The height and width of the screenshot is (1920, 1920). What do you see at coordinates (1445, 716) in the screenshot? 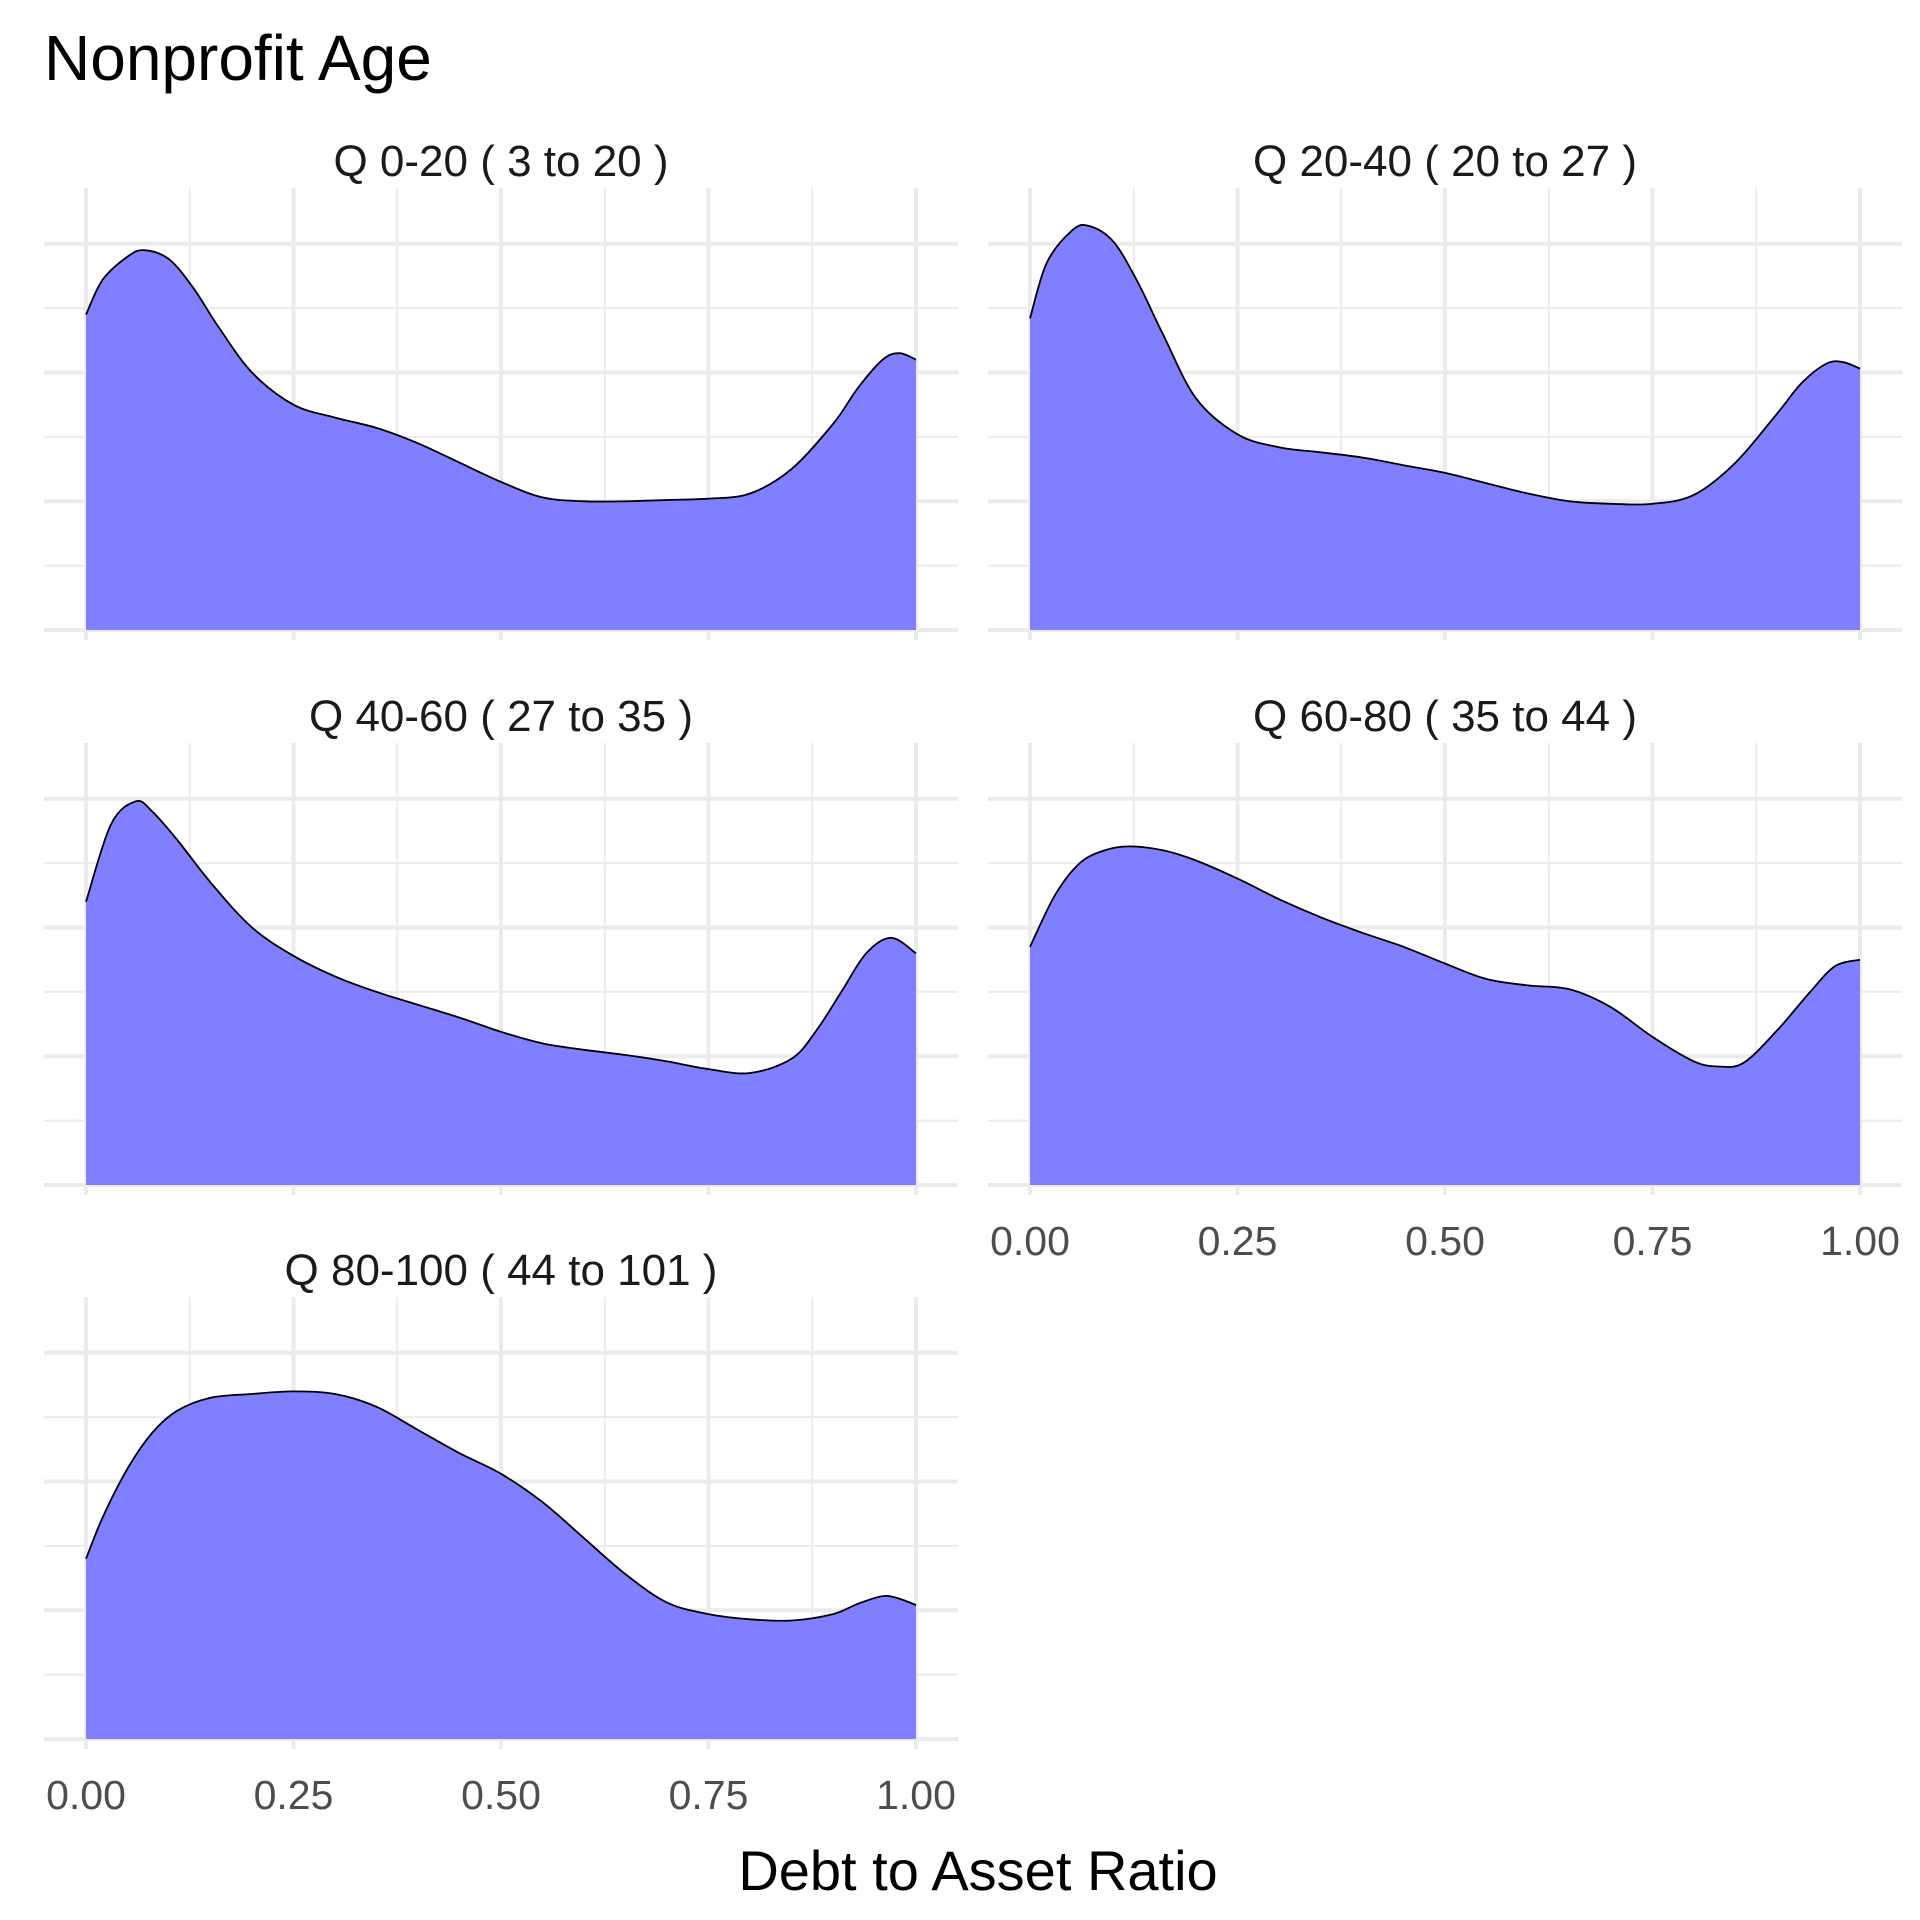
I see `facet-strip-label: Q 60-80 ( 35 to 44 )` at bounding box center [1445, 716].